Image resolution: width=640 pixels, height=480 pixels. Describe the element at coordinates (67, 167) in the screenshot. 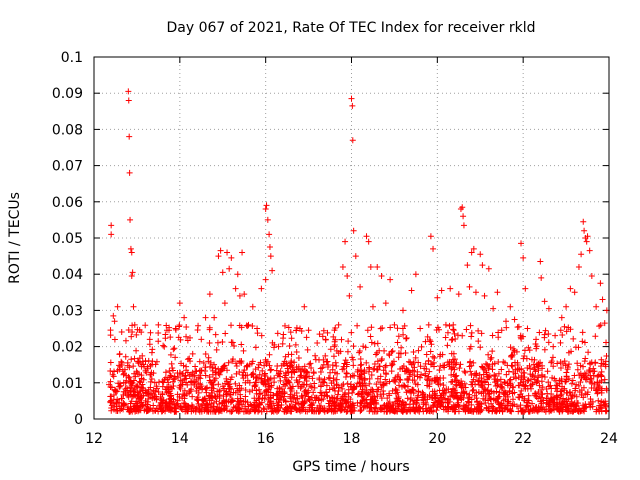

I see `y-tick-label: 0.07` at that location.